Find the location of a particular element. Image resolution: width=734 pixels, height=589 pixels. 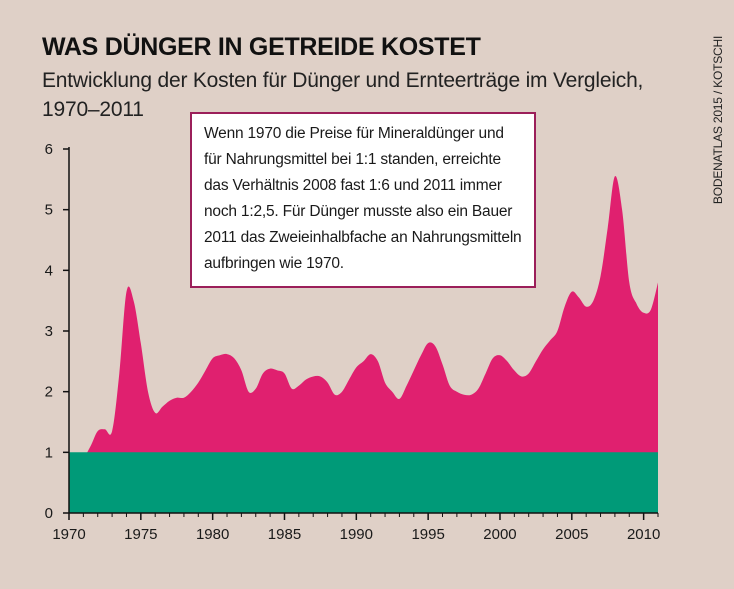

chart-title: WAS DÜNGER IN GETREIDE KOSTET is located at coordinates (261, 47).